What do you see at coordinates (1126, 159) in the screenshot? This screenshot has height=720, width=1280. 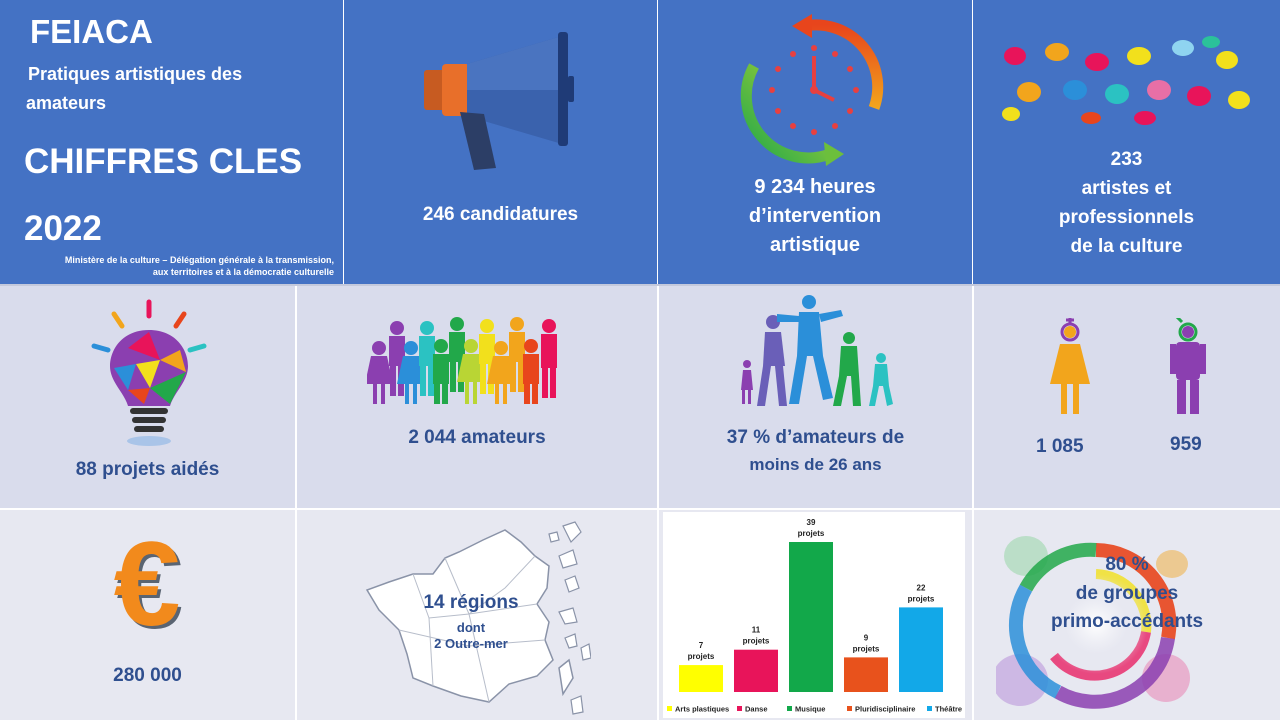 I see `artistes-line1: 233` at bounding box center [1126, 159].